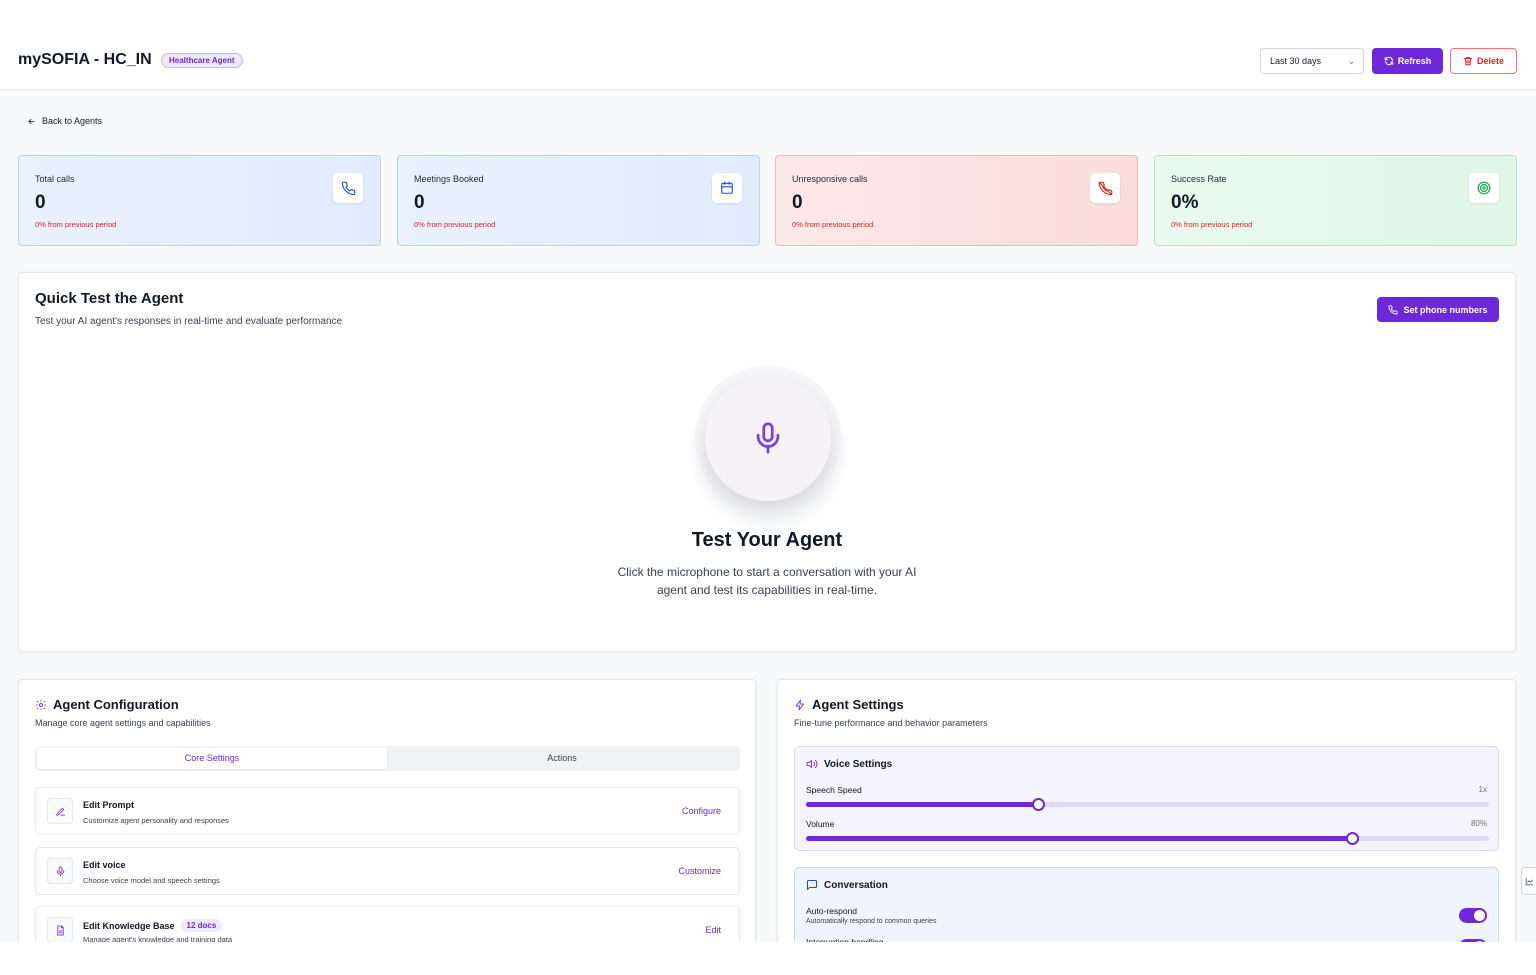  What do you see at coordinates (1351, 61) in the screenshot?
I see `chevron-down-icon: ⌄` at bounding box center [1351, 61].